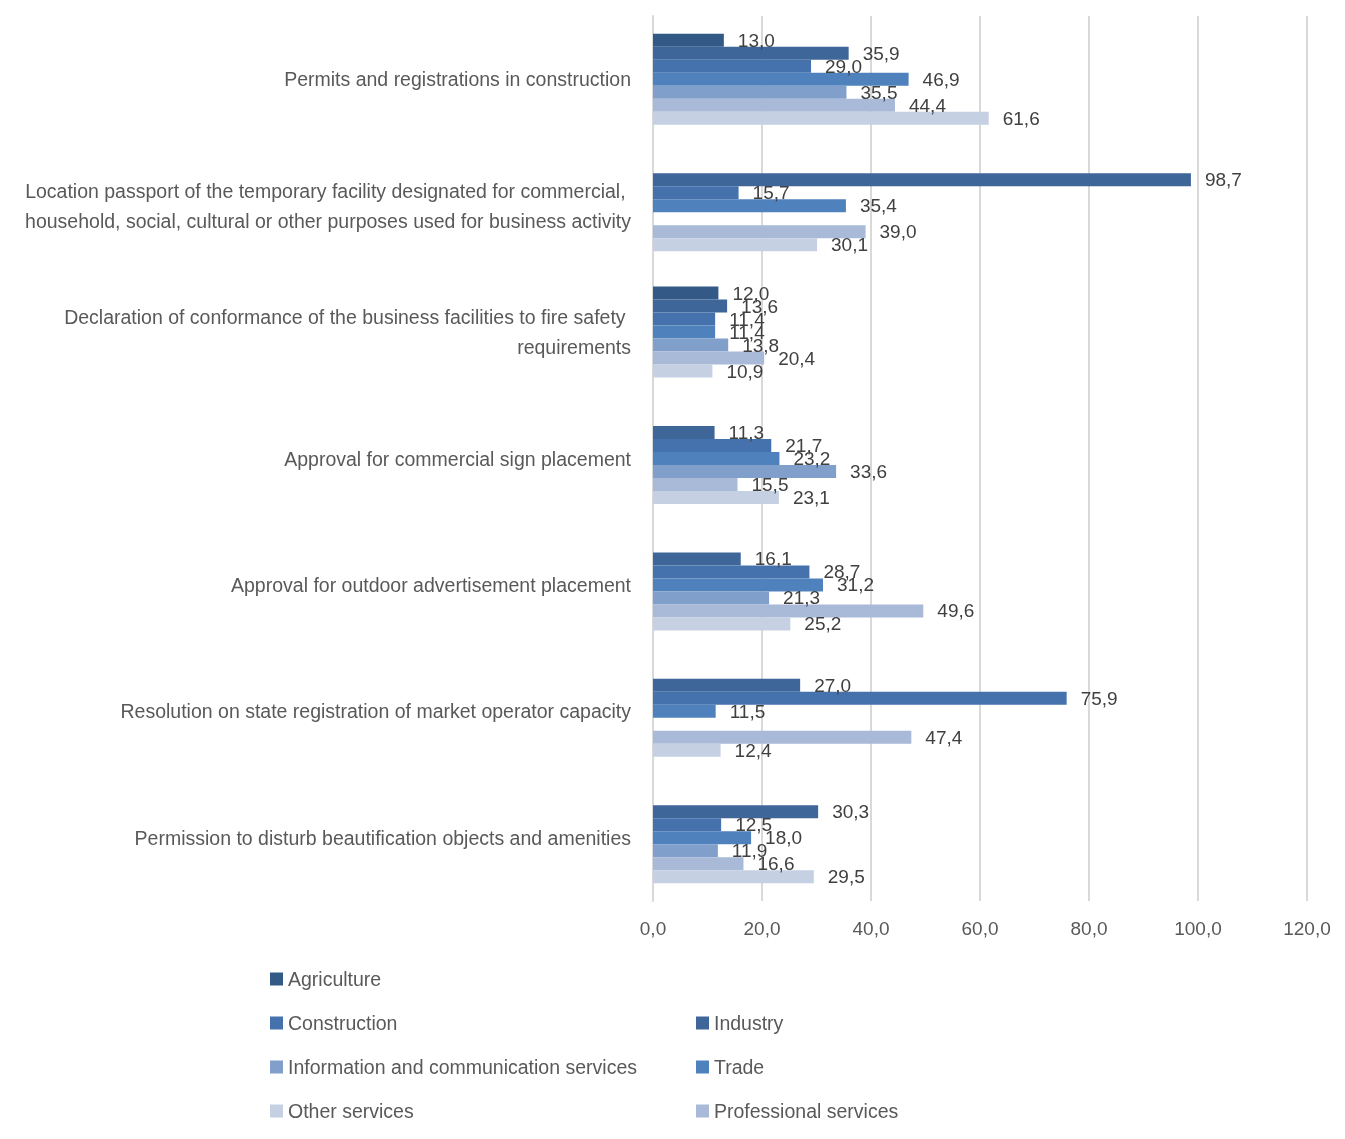 Image resolution: width=1345 pixels, height=1139 pixels. Describe the element at coordinates (1021, 118) in the screenshot. I see `data-label: 61,6` at that location.